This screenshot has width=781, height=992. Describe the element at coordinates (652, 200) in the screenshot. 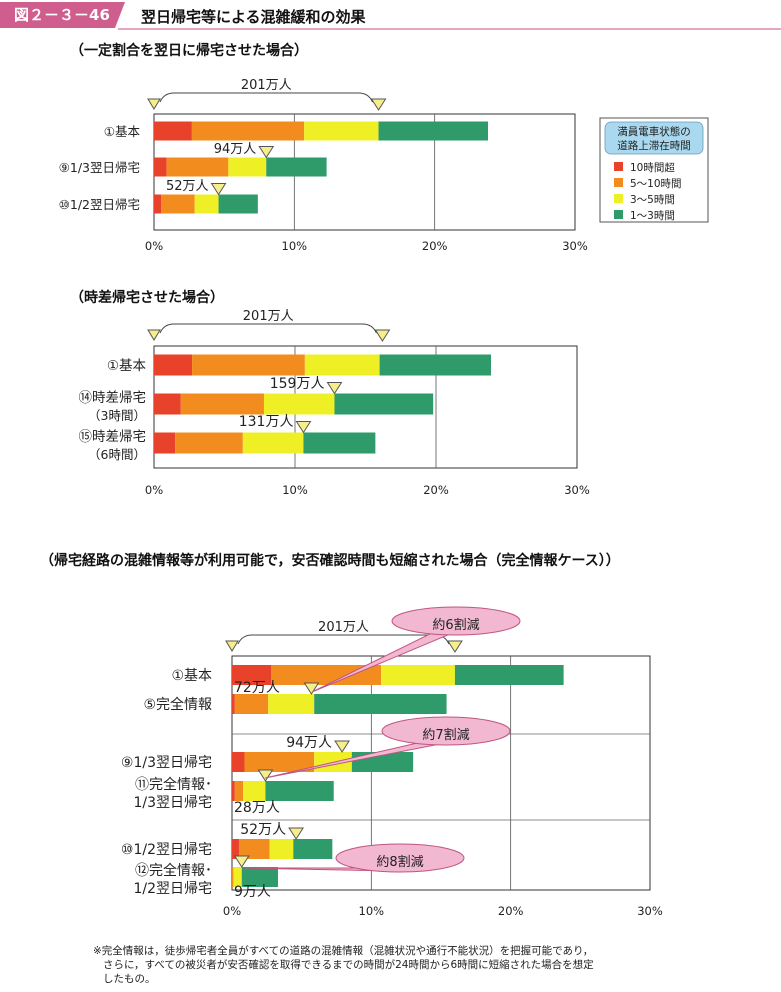

I see `legend-label: 3～5時間` at that location.